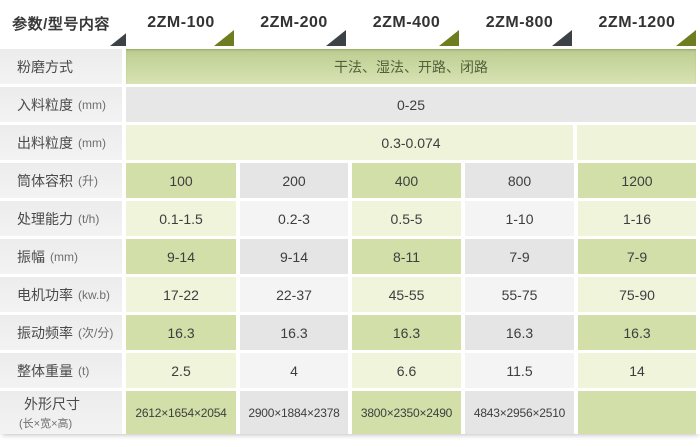 Image resolution: width=700 pixels, height=447 pixels. I want to click on row-label-text: 入料粒度, so click(45, 104).